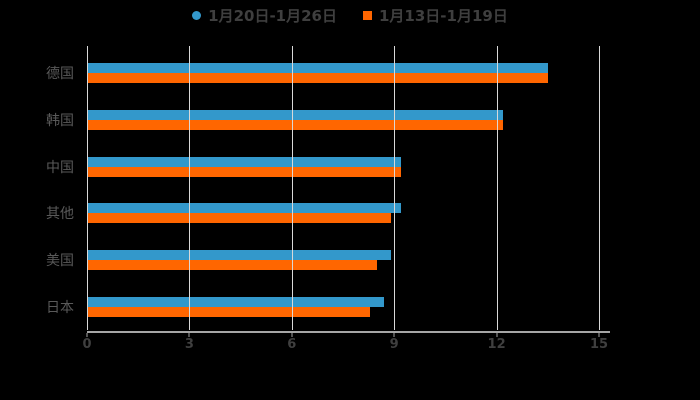 This screenshot has width=700, height=400. What do you see at coordinates (60, 121) in the screenshot?
I see `category-label: 韩国` at bounding box center [60, 121].